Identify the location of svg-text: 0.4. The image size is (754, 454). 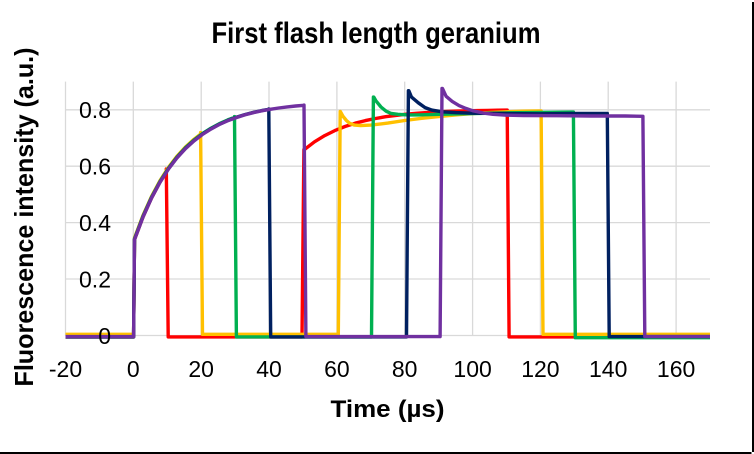
(95, 223).